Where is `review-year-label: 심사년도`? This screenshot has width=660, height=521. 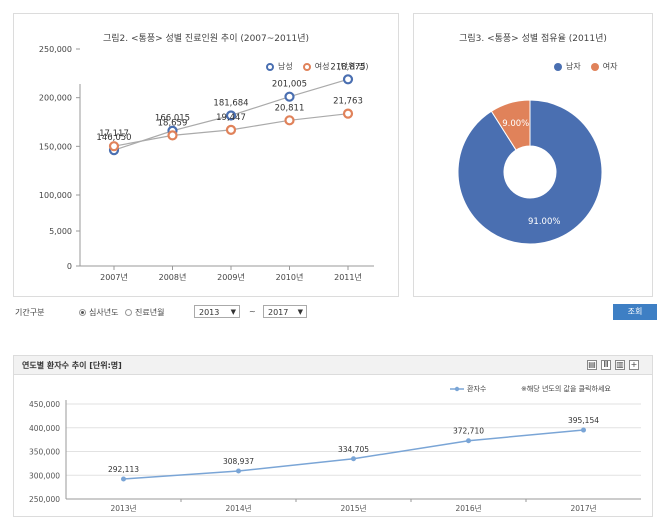 review-year-label: 심사년도 is located at coordinates (104, 312).